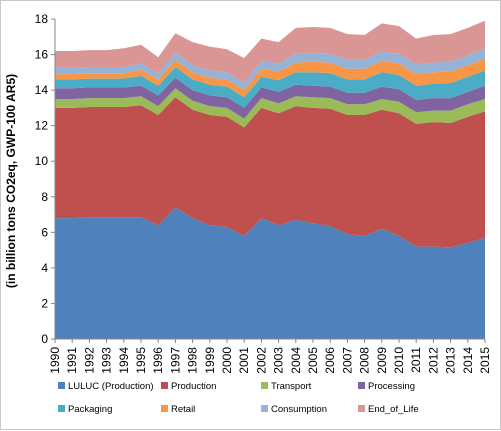 Image resolution: width=501 pixels, height=431 pixels. I want to click on y-tick-label: 0, so click(44, 339).